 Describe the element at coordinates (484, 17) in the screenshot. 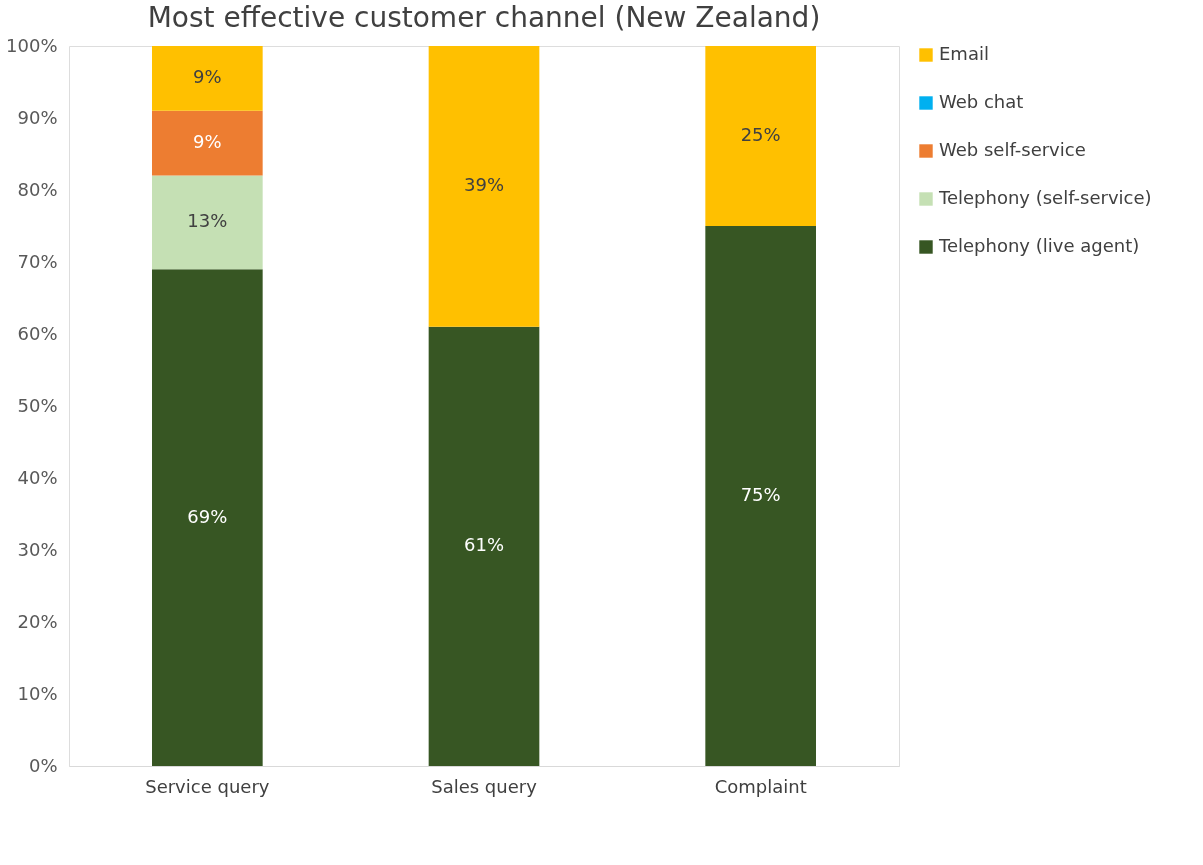

I see `chart-title: Most effective customer channel (New Zealand)` at that location.